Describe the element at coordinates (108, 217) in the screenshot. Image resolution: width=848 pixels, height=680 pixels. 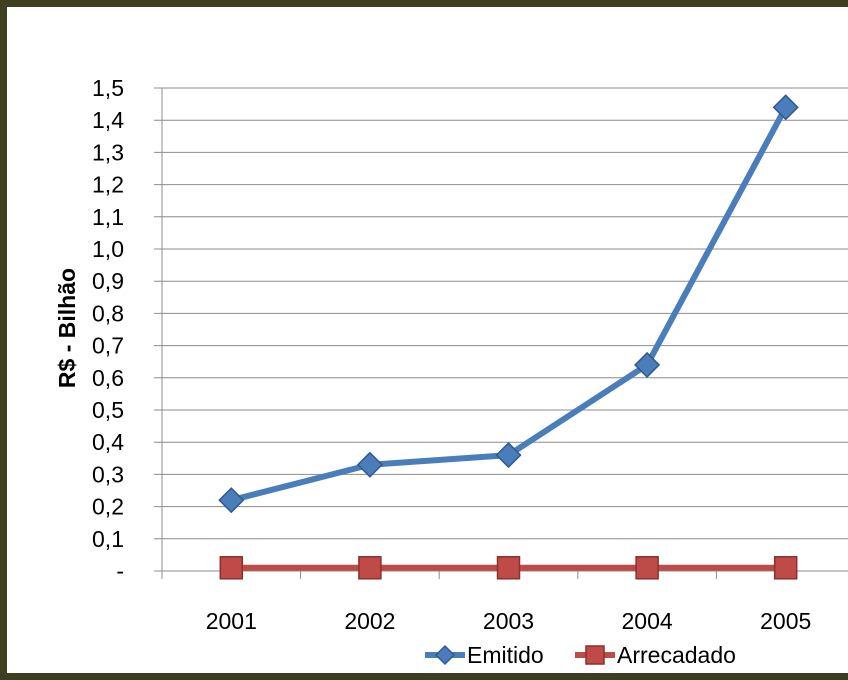
I see `y-tick-label: 1,1` at that location.